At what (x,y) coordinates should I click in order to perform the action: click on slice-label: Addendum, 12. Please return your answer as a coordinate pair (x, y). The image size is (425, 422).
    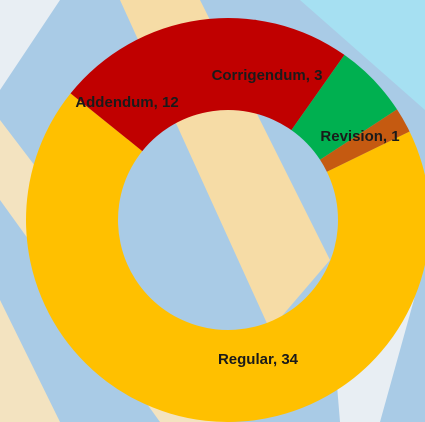
    Looking at the image, I should click on (126, 102).